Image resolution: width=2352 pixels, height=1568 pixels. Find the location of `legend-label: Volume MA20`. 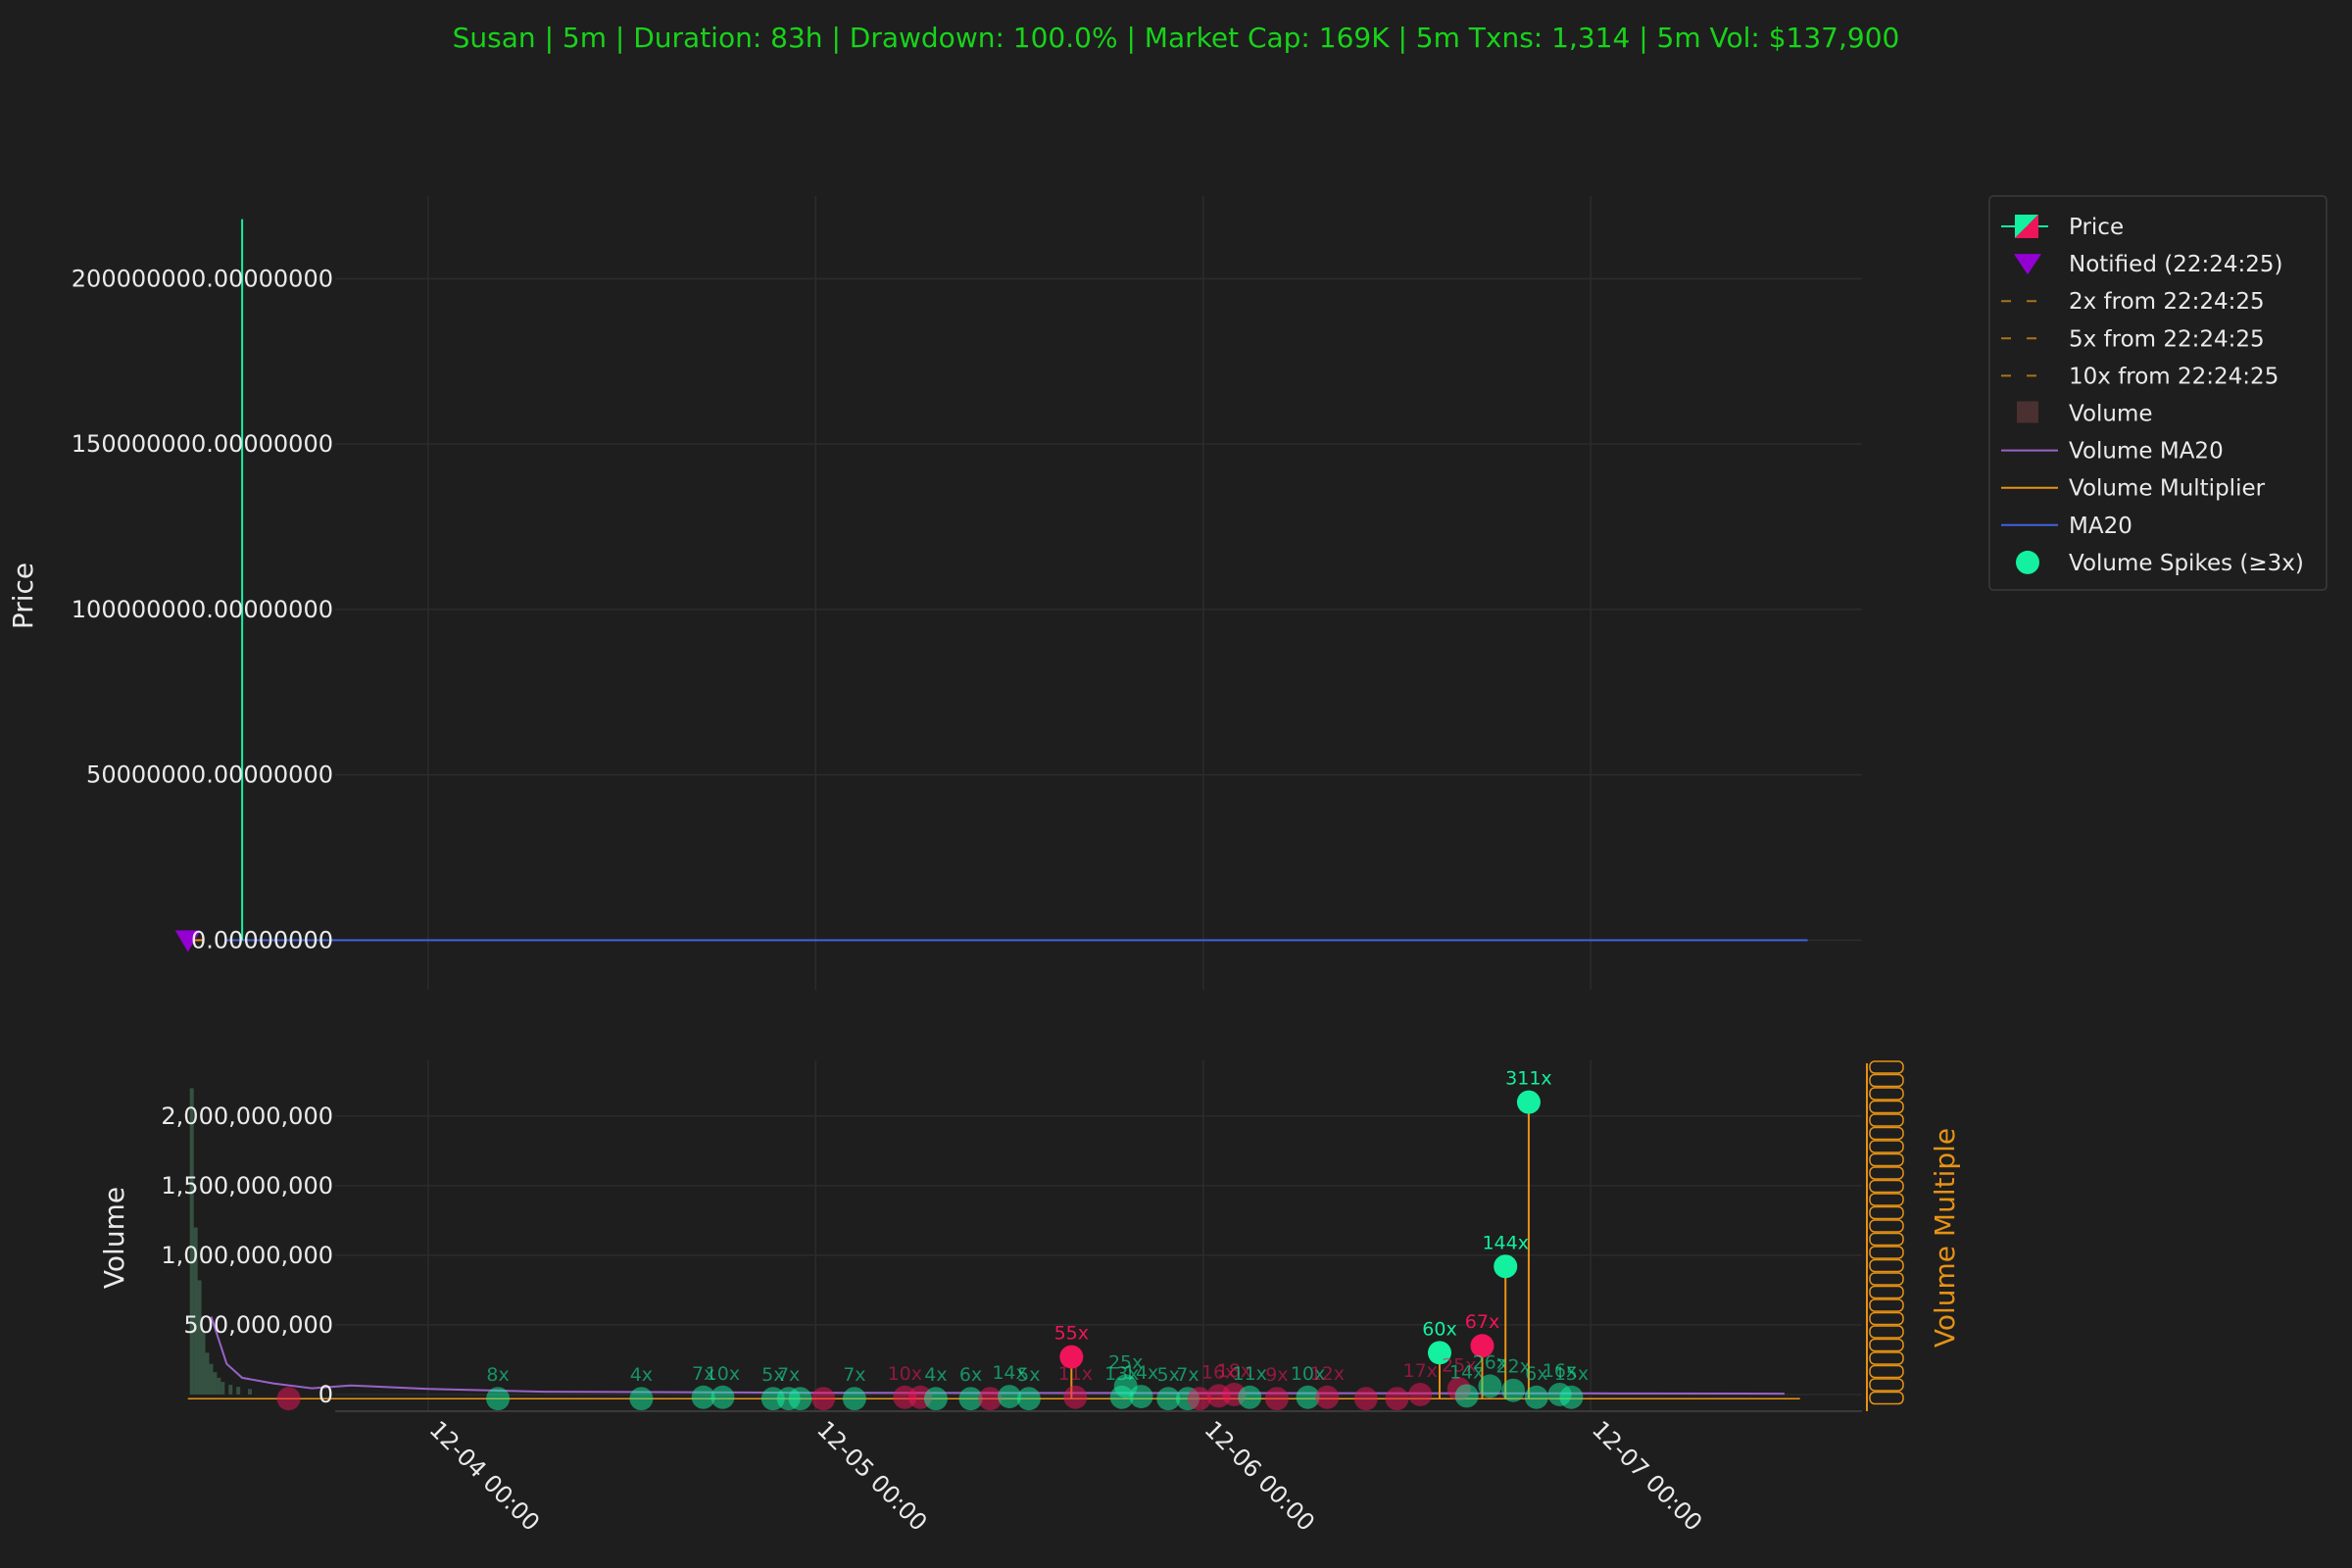

legend-label: Volume MA20 is located at coordinates (2146, 452).